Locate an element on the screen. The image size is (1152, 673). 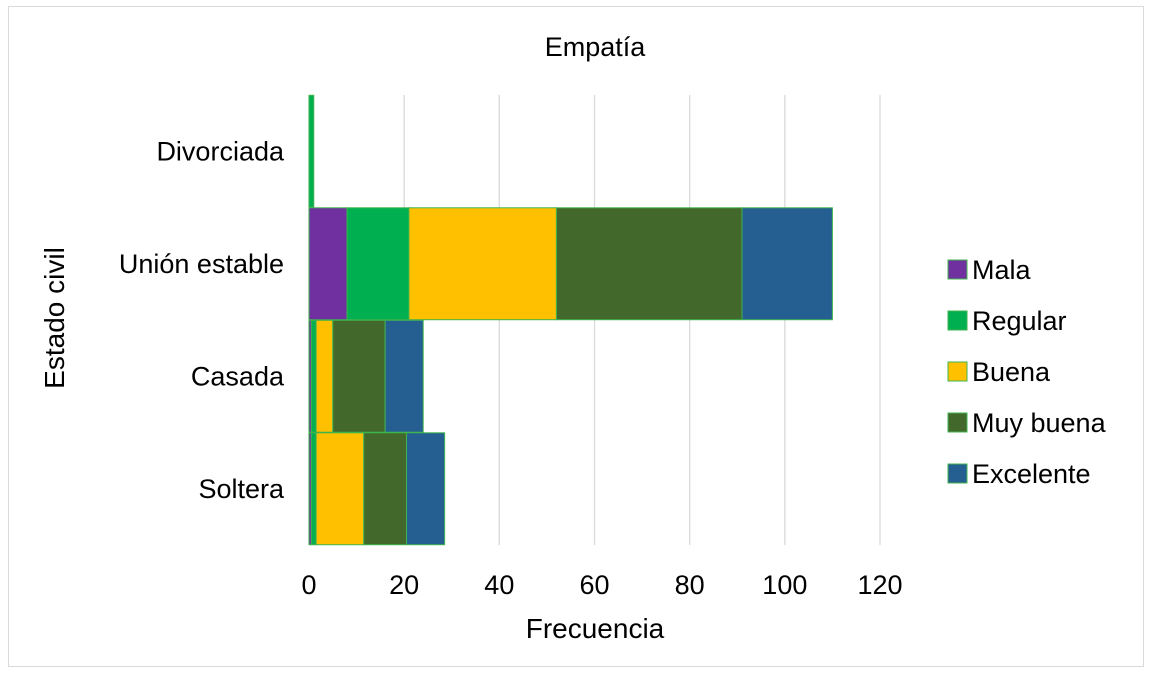
y-tick-label-1: Unión estable is located at coordinates (201, 264).